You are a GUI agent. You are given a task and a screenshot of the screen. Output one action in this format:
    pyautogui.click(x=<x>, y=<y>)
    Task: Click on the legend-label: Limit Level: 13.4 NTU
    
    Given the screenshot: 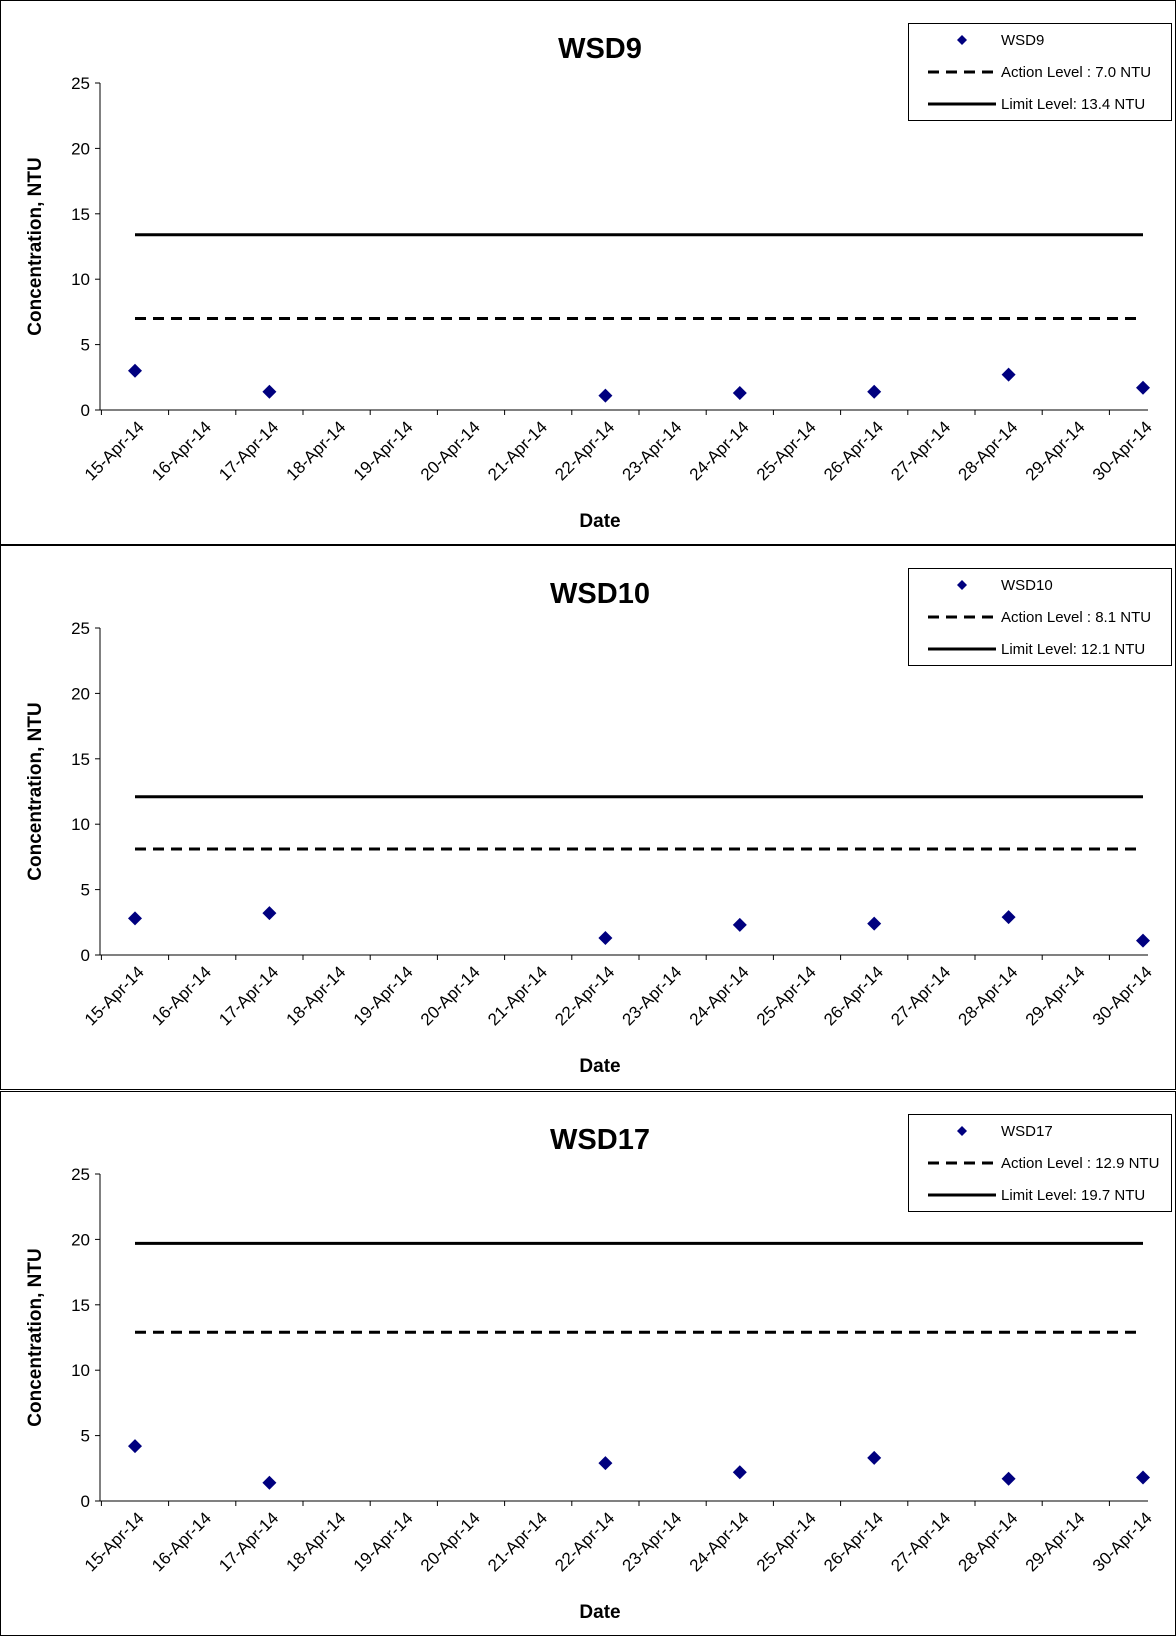 What is the action you would take?
    pyautogui.click(x=1073, y=104)
    